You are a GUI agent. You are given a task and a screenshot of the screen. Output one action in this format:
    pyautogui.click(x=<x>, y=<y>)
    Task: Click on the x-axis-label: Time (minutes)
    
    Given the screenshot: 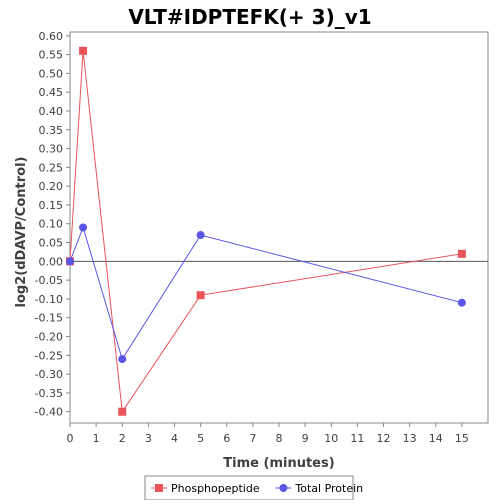 What is the action you would take?
    pyautogui.click(x=278, y=463)
    